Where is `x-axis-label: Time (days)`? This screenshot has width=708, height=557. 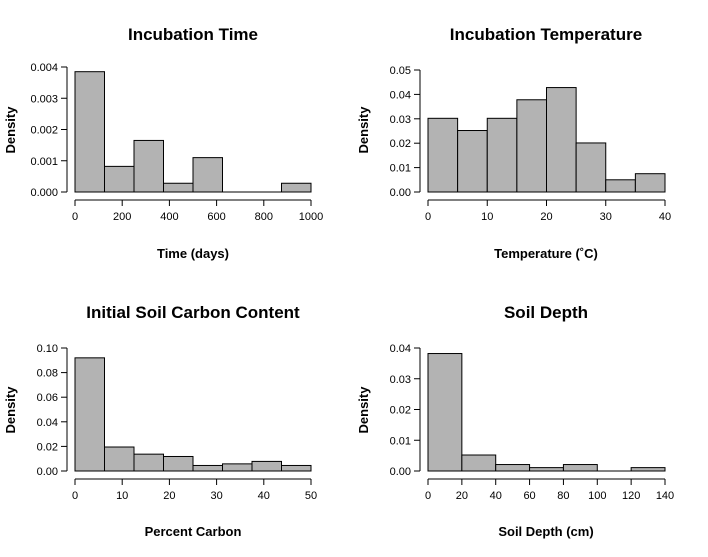 x-axis-label: Time (days) is located at coordinates (193, 253).